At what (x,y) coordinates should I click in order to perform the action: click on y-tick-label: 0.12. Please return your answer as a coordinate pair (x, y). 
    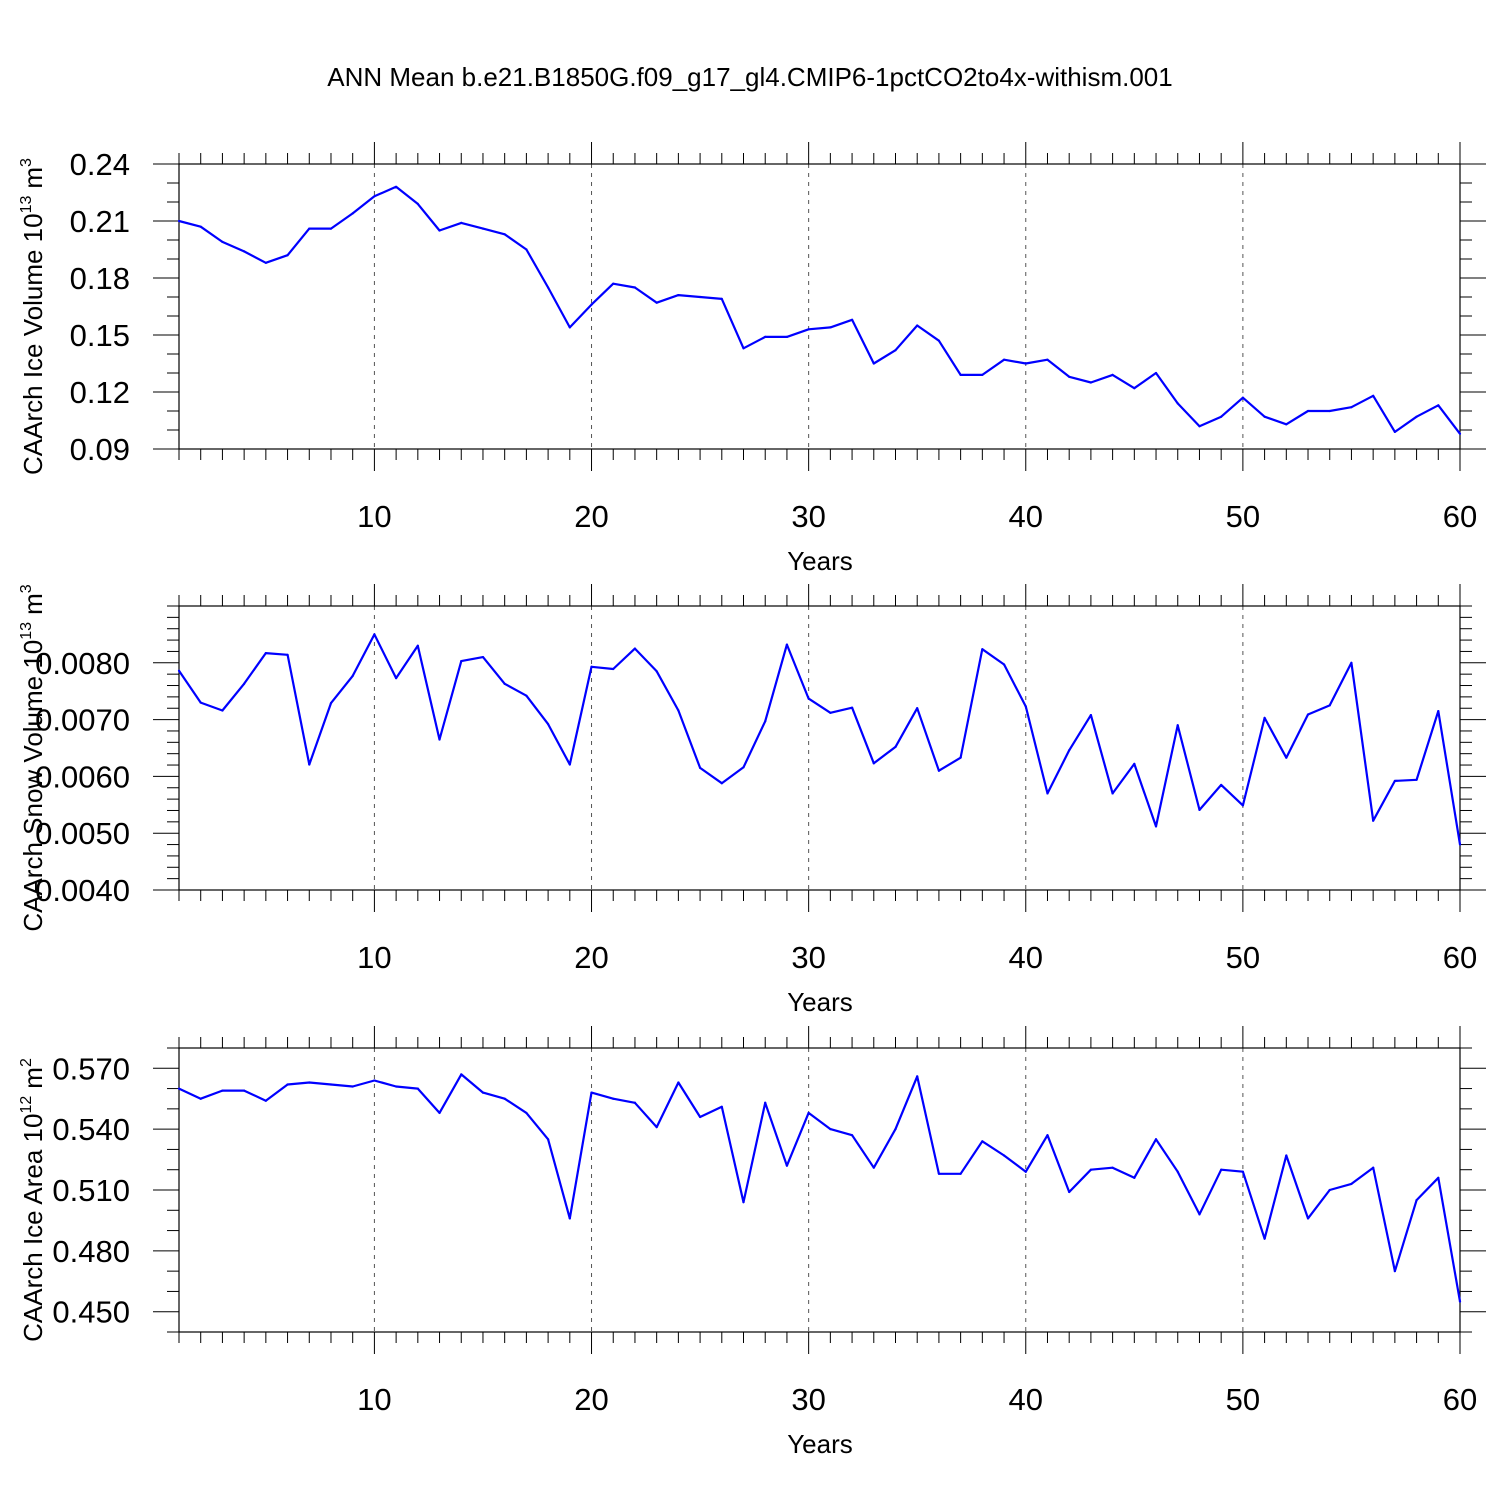
    Looking at the image, I should click on (100, 392).